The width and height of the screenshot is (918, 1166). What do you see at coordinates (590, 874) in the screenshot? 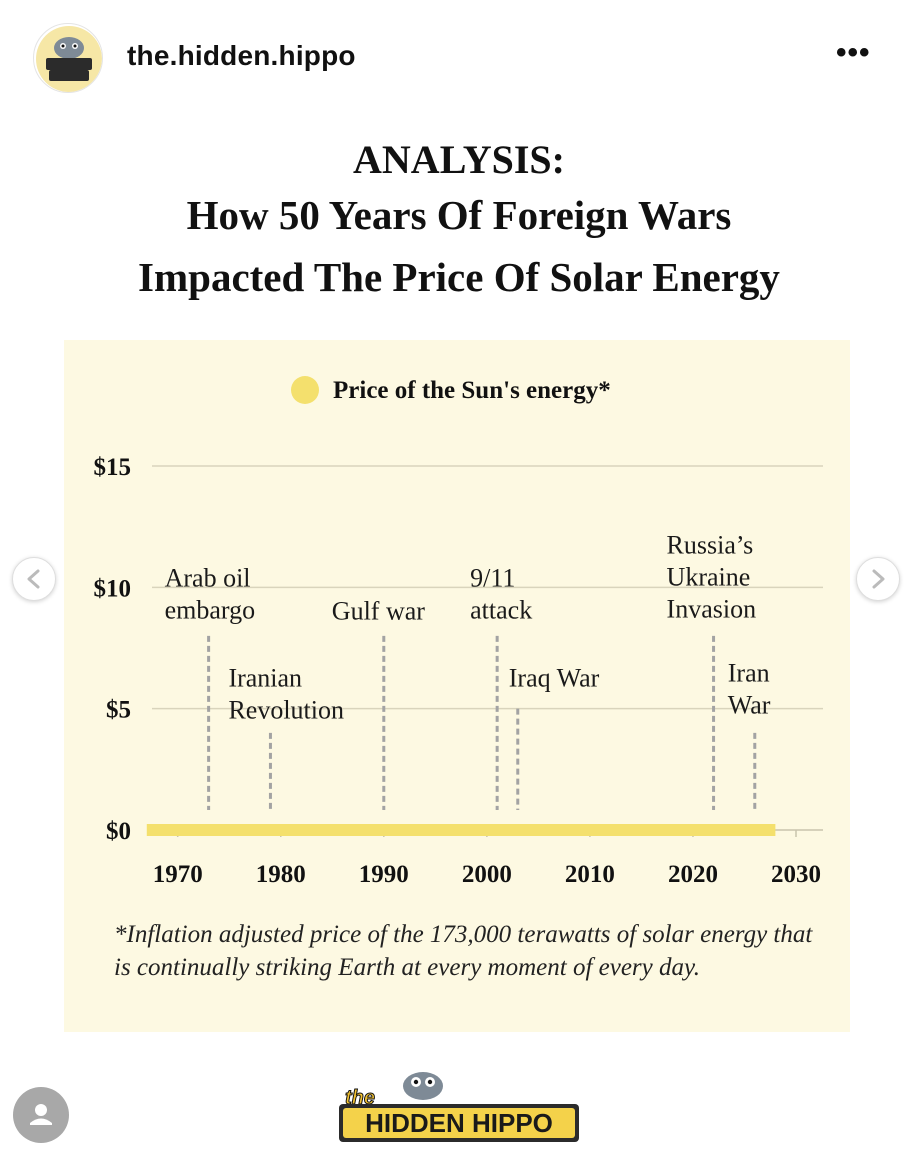
I see `x-tick-label: 2010` at bounding box center [590, 874].